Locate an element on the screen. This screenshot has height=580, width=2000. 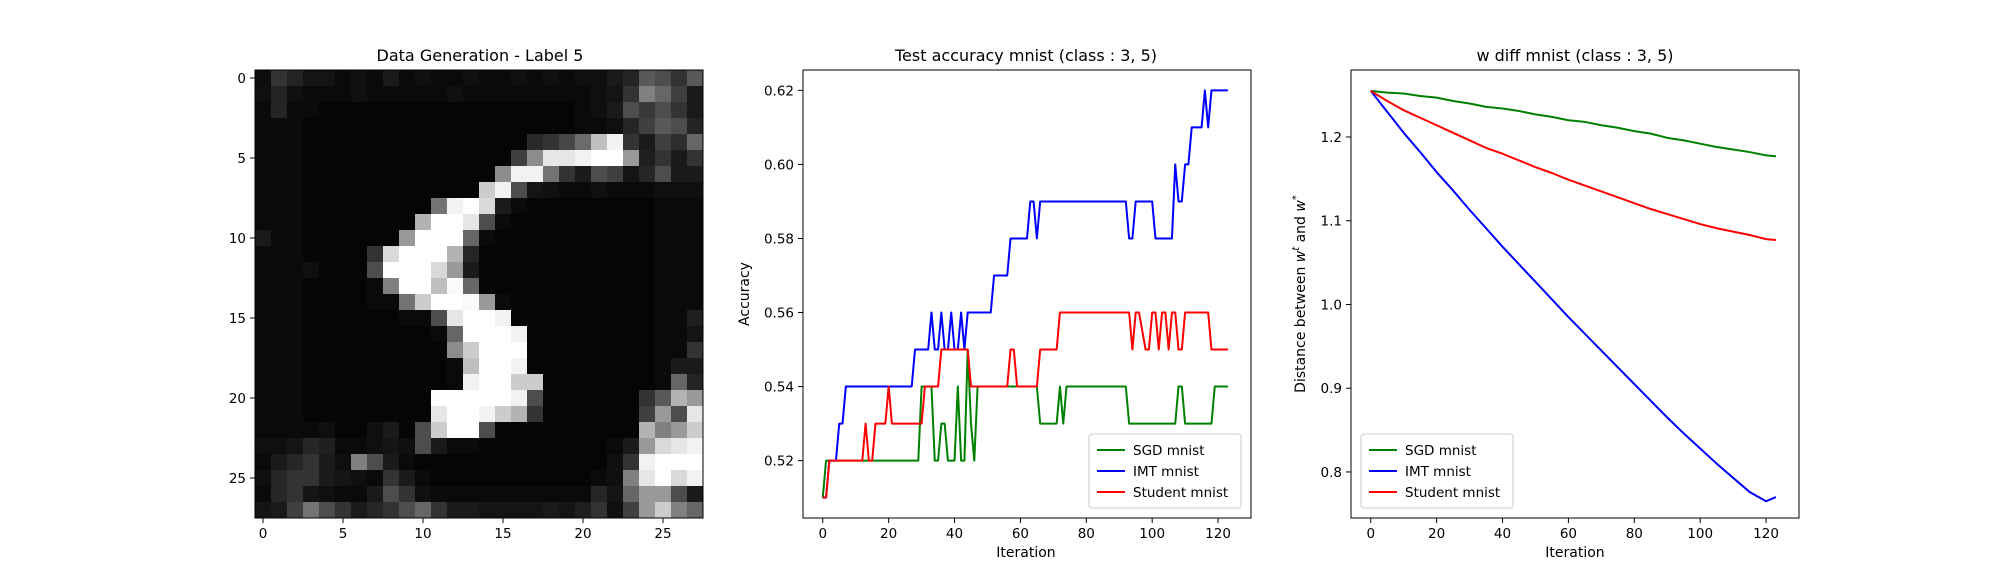
series-line is located at coordinates (1573, 123).